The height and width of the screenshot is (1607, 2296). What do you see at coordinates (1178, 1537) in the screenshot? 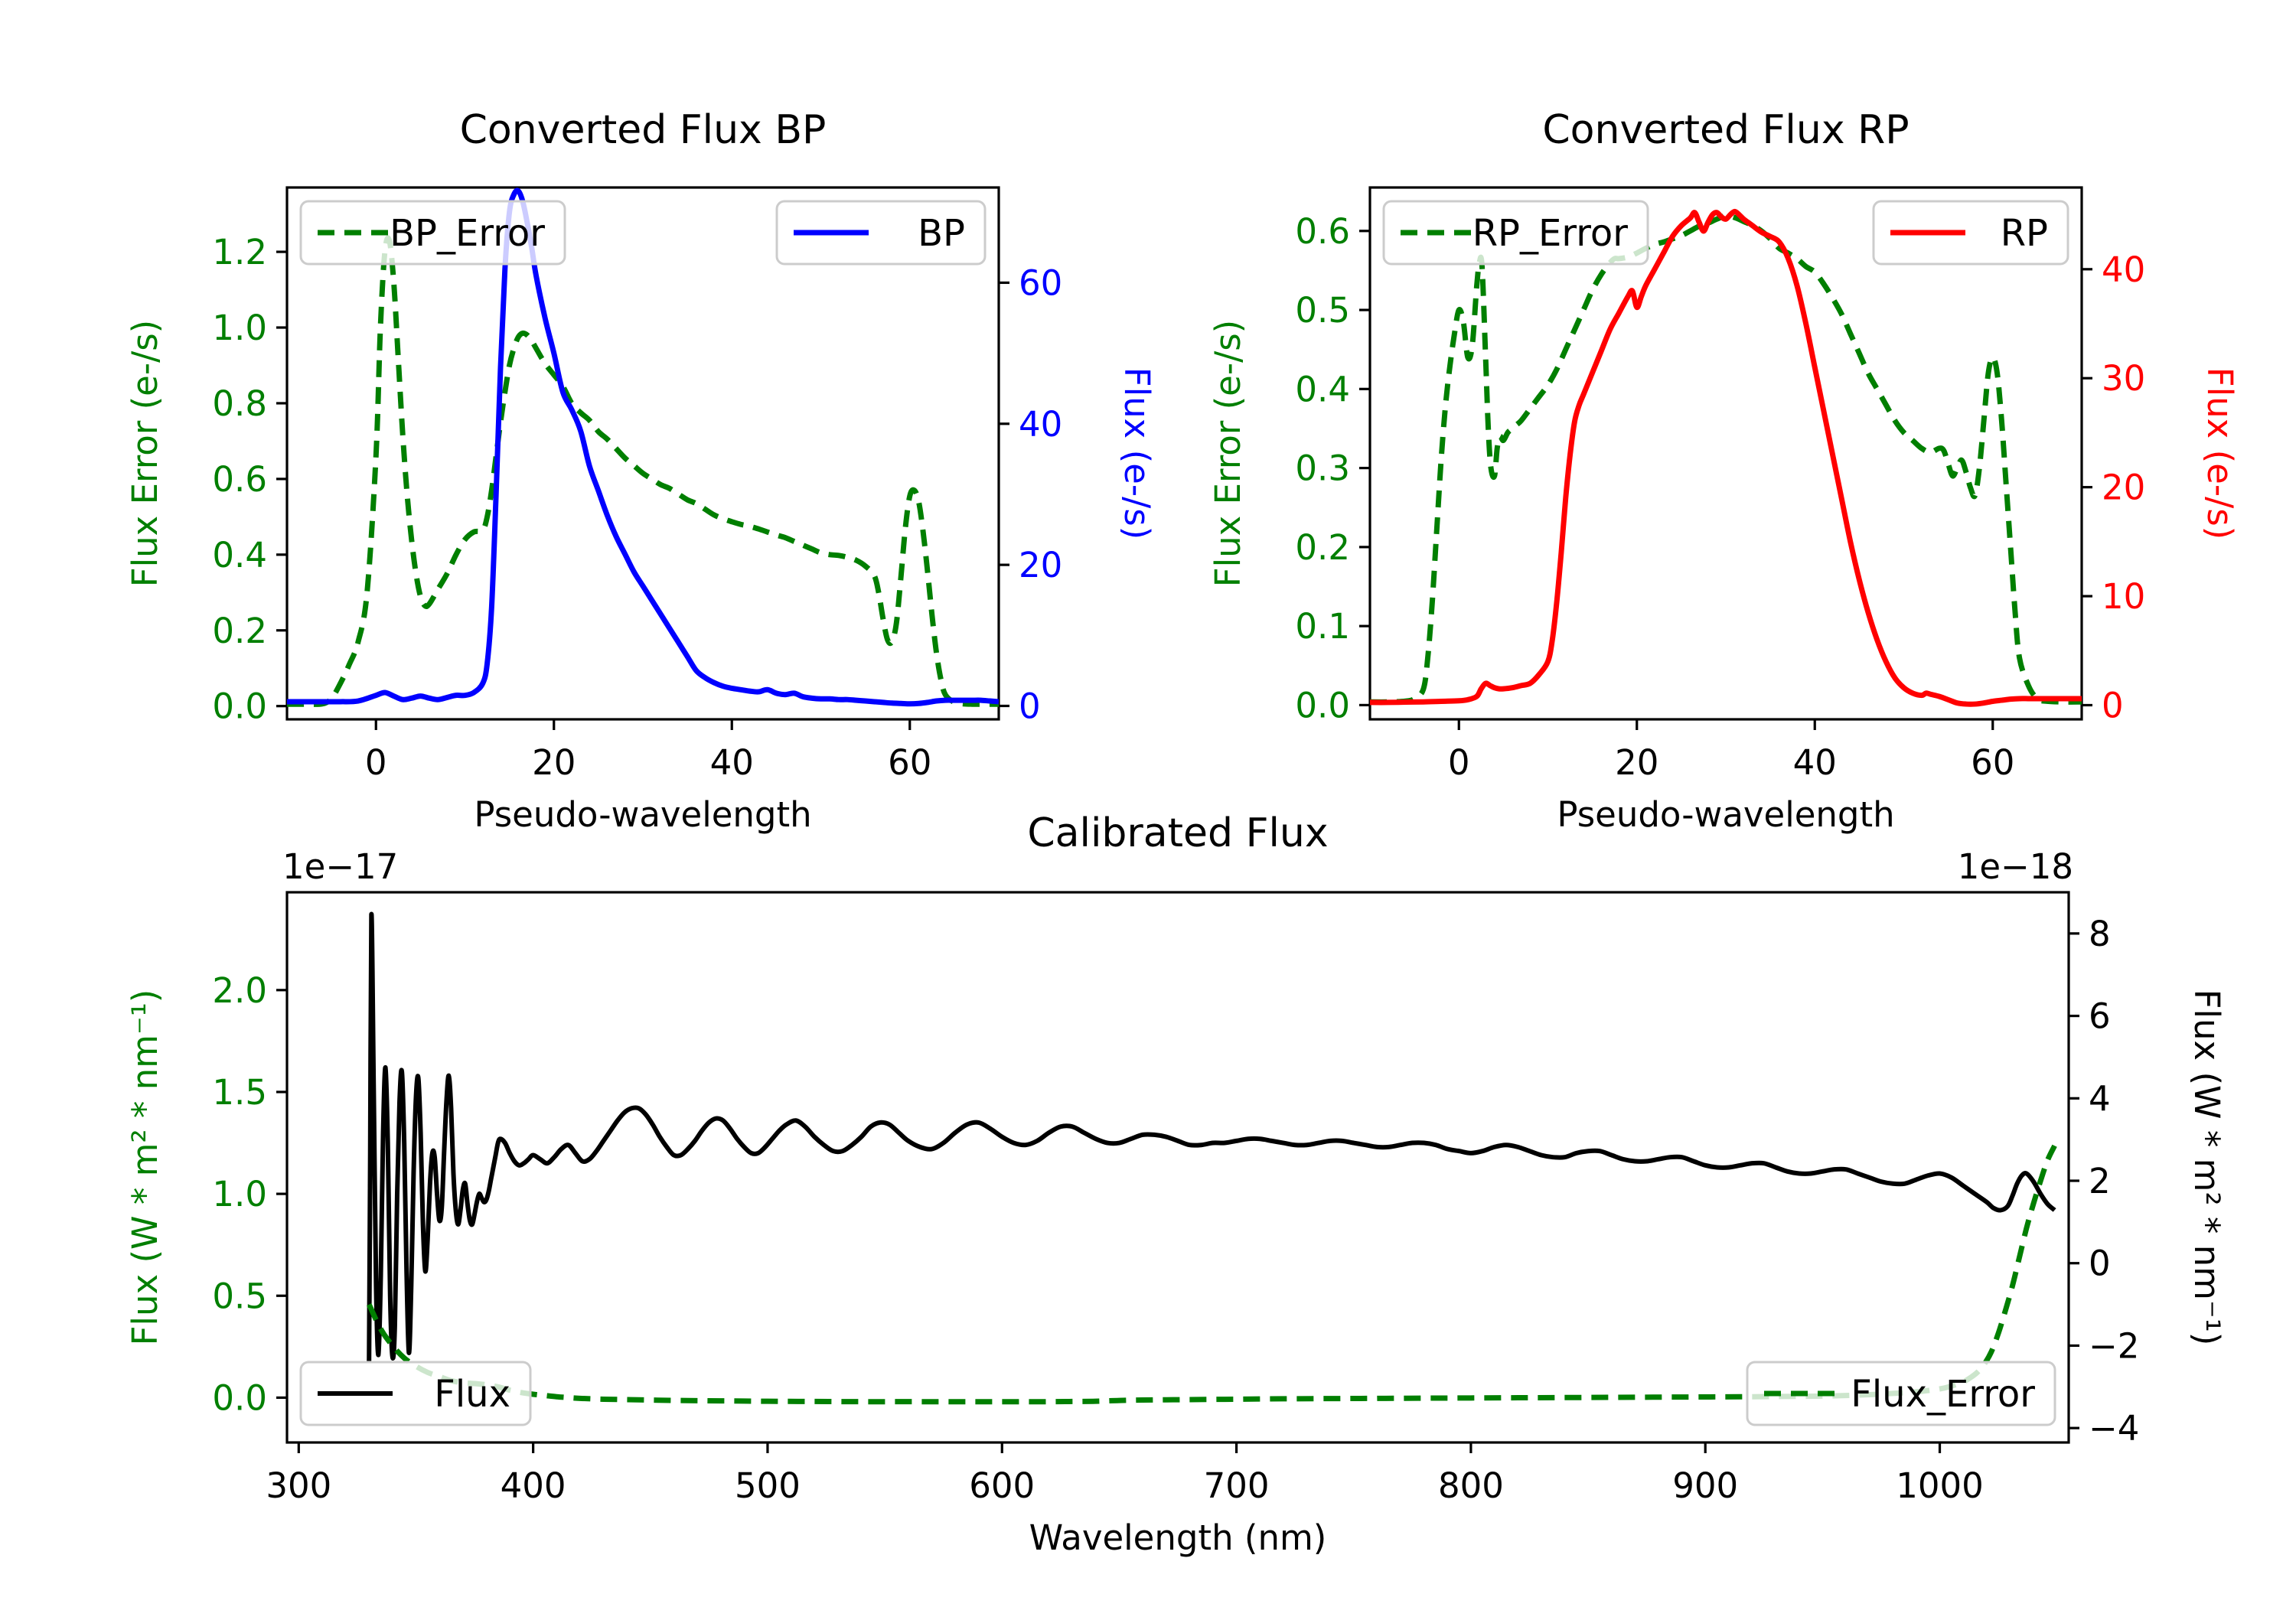
I see `x-axis-label: Wavelength (nm)` at bounding box center [1178, 1537].